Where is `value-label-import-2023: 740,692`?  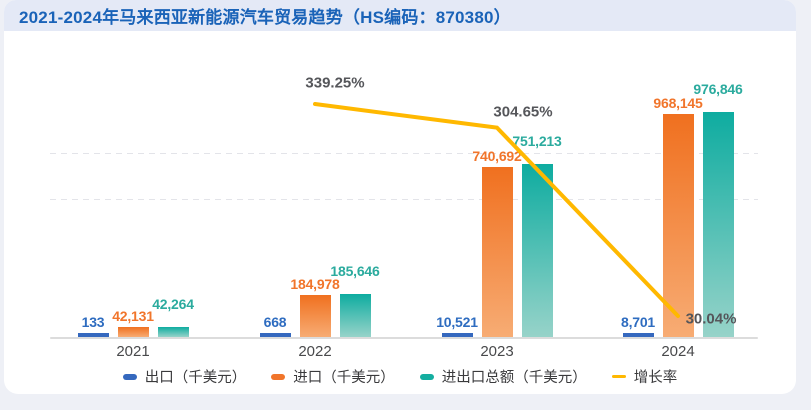
value-label-import-2023: 740,692 is located at coordinates (497, 155).